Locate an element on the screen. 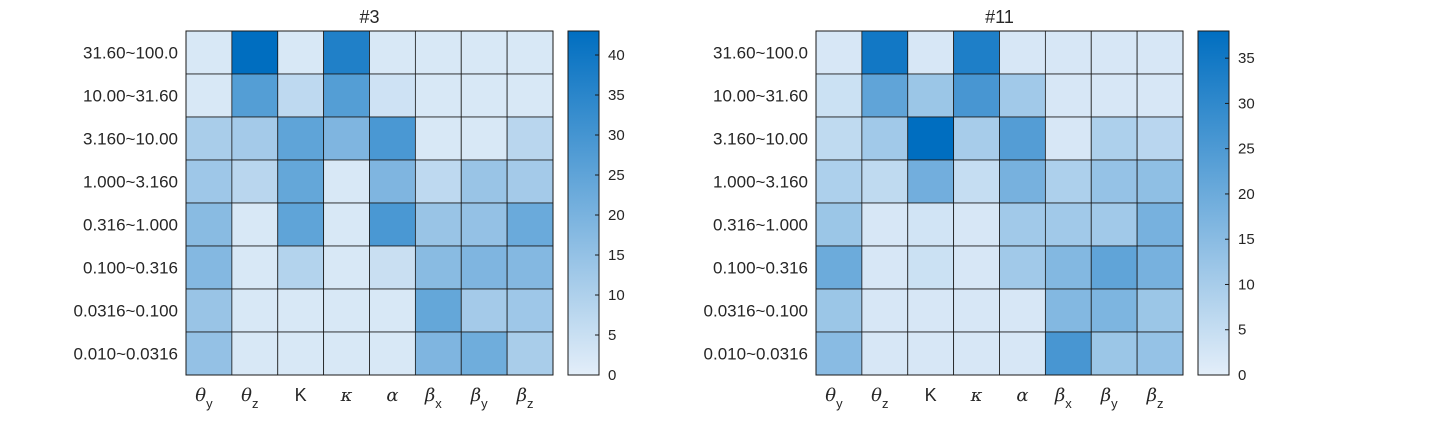 This screenshot has width=1431, height=421. column-label: α is located at coordinates (1022, 395).